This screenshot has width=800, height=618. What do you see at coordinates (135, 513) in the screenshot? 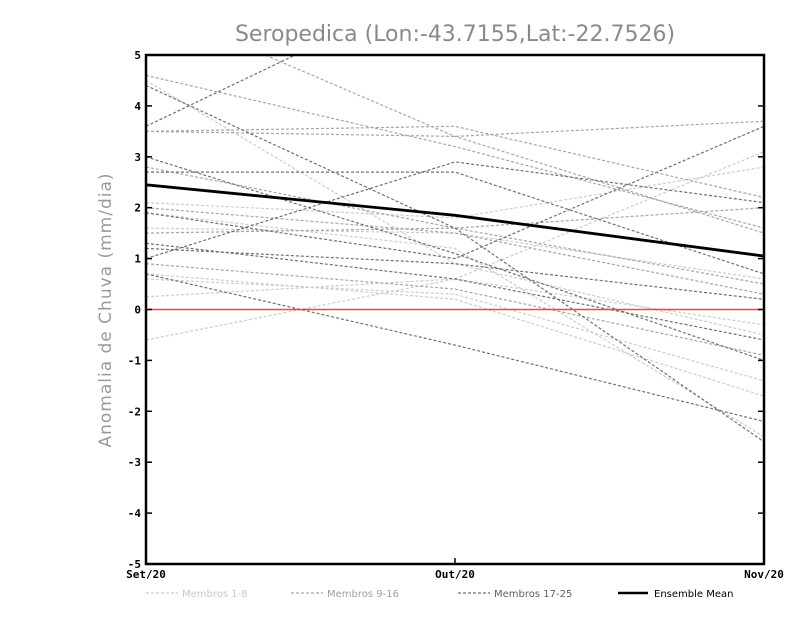
I see `y-tick-label: -4` at bounding box center [135, 513].